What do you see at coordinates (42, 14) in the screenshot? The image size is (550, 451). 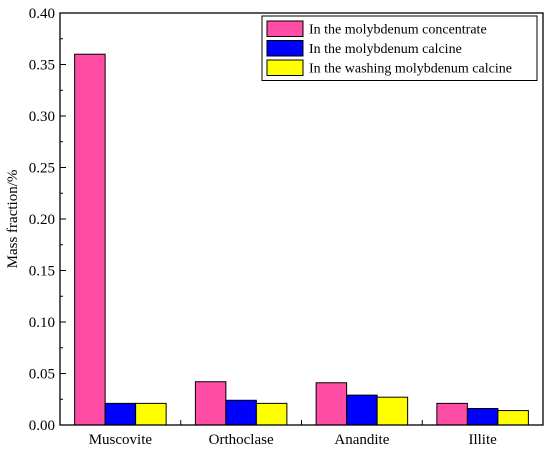 I see `y-tick-label-8: 0.40` at bounding box center [42, 14].